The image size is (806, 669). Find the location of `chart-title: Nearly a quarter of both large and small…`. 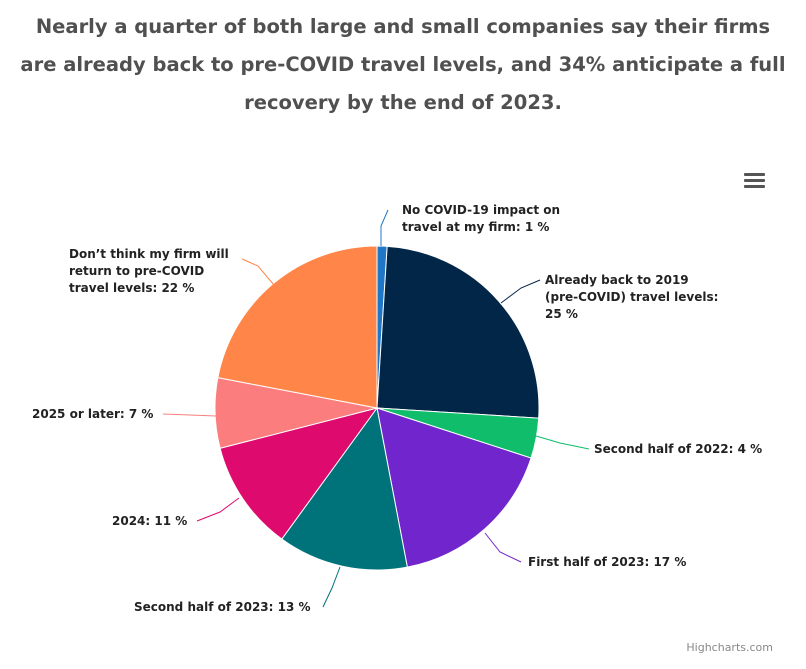

chart-title: Nearly a quarter of both large and small… is located at coordinates (403, 64).